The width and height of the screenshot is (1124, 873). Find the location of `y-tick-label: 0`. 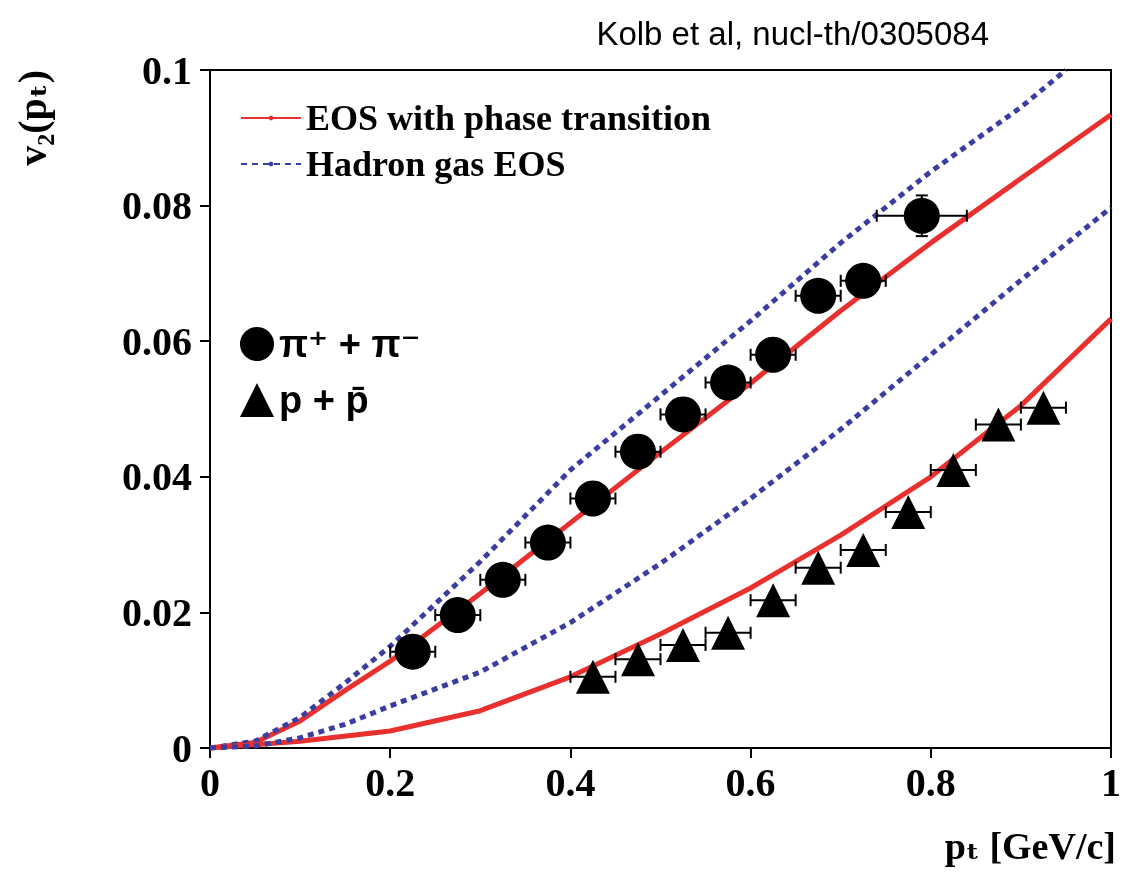

y-tick-label: 0 is located at coordinates (182, 748).